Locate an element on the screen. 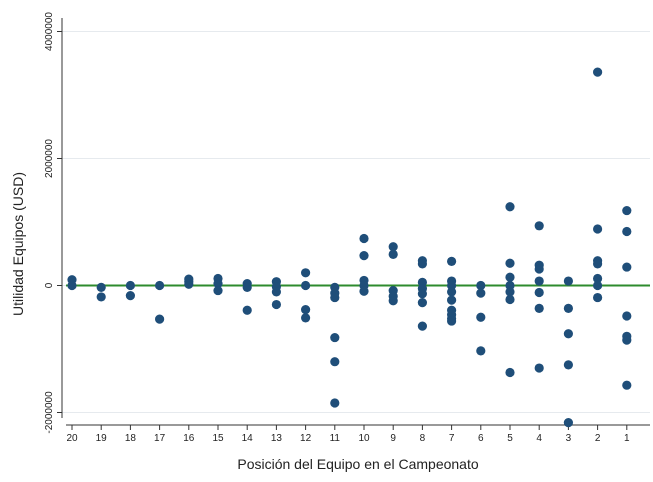  x-tick-label: 14 is located at coordinates (248, 438).